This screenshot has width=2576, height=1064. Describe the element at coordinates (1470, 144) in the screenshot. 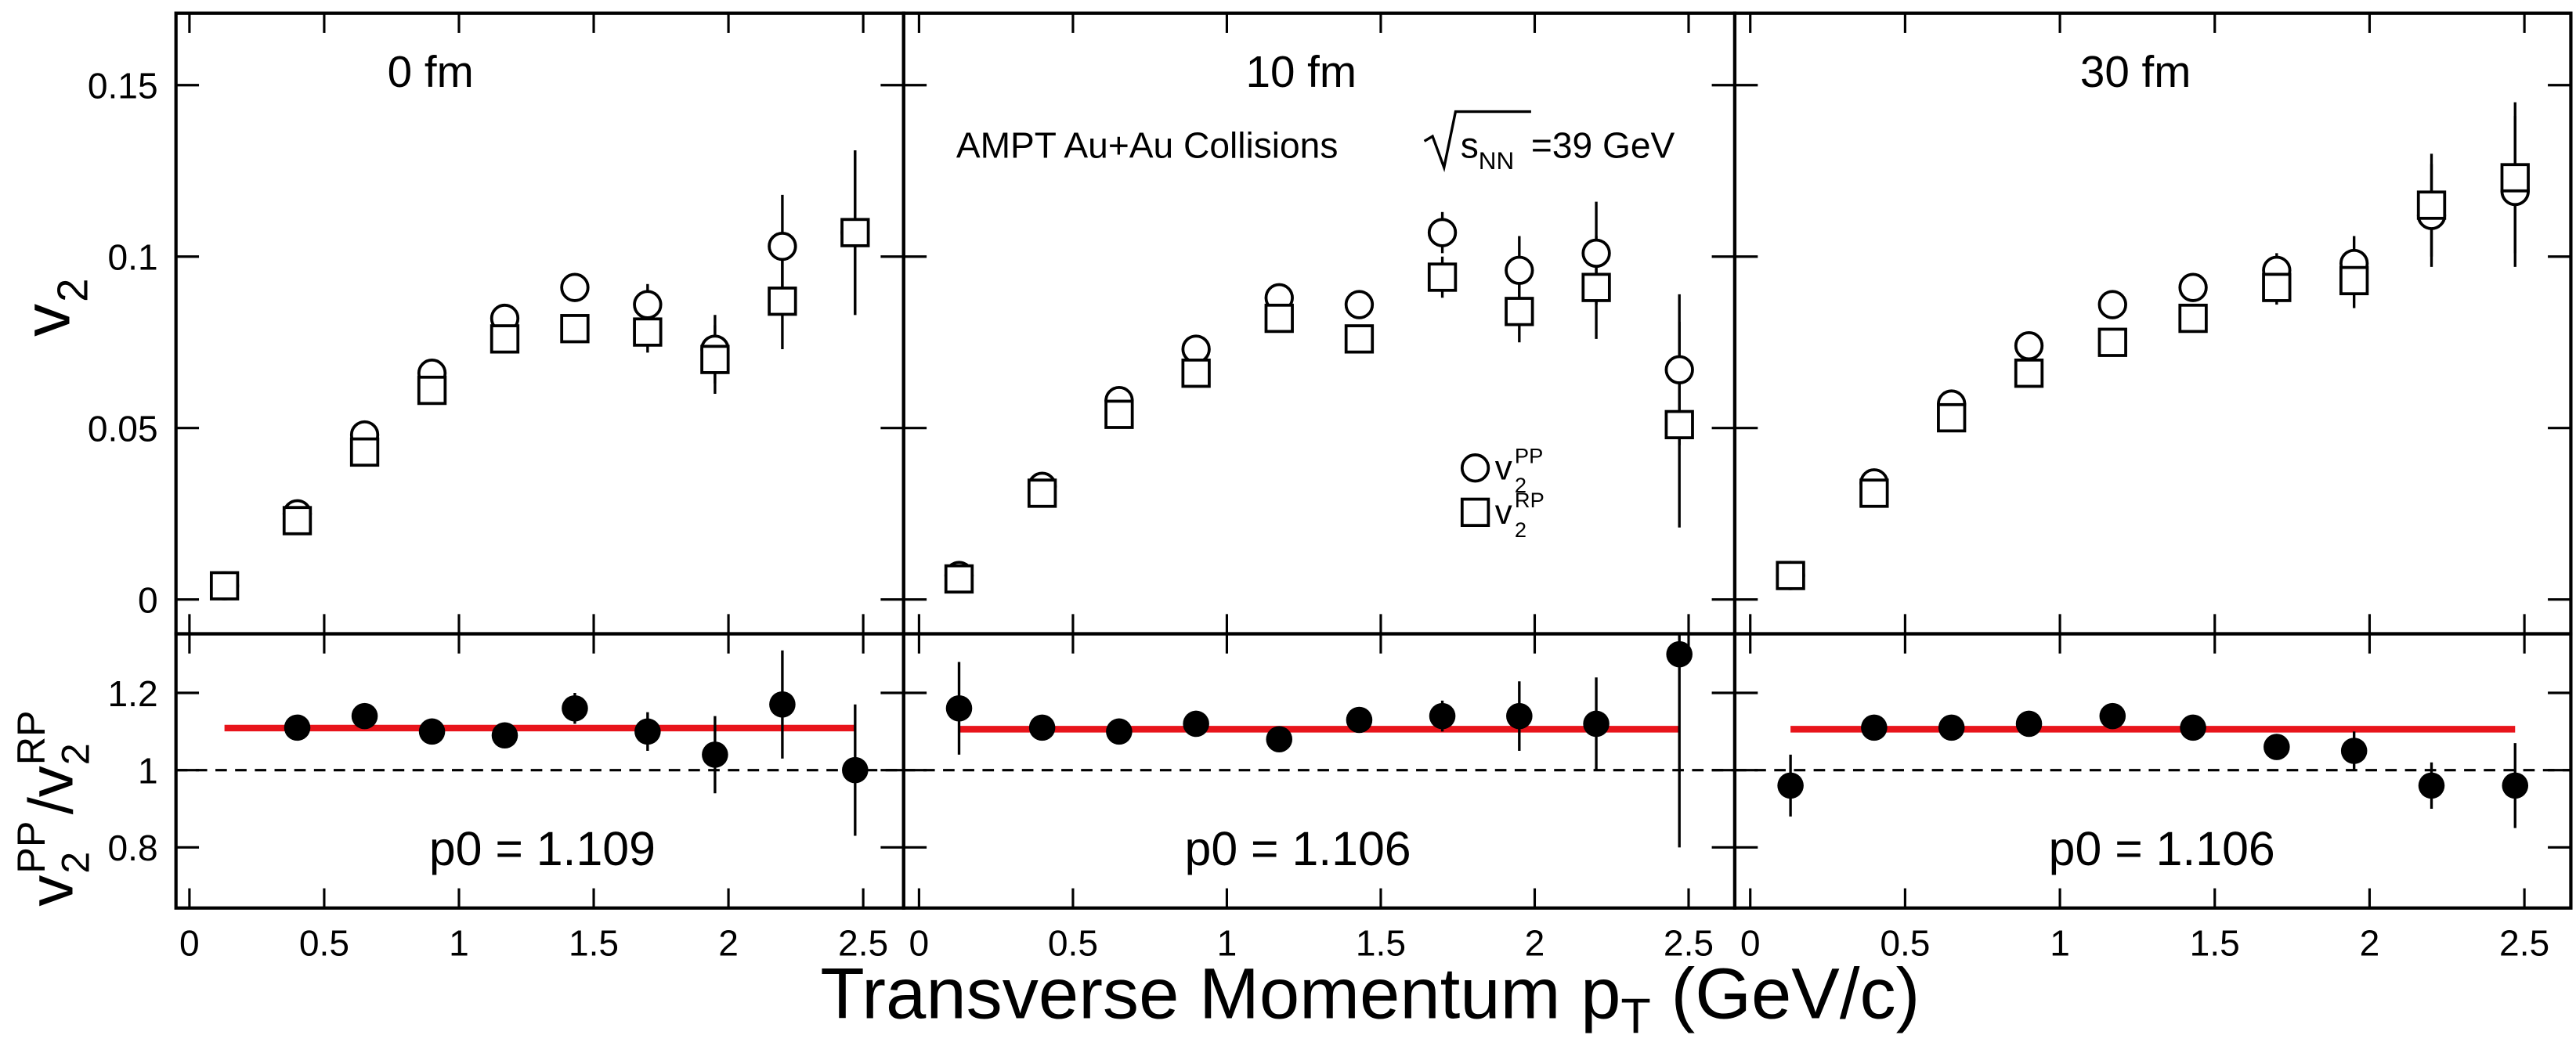

I see `annotation: s` at that location.